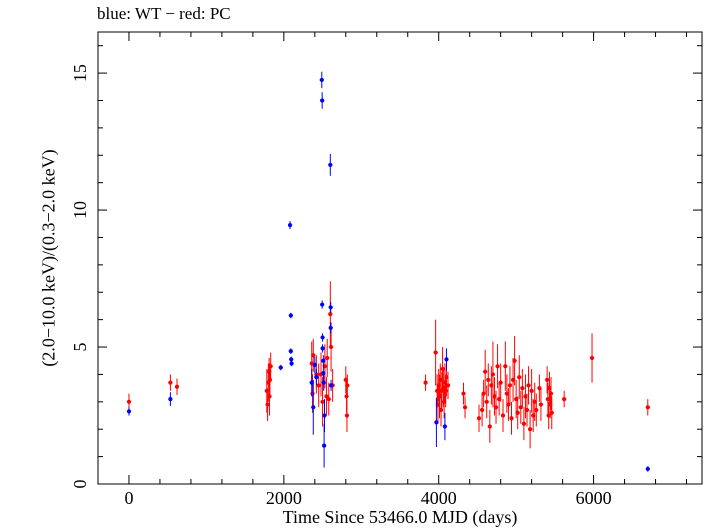 This screenshot has width=705, height=532. Describe the element at coordinates (80, 484) in the screenshot. I see `y-tick-label: 0` at that location.